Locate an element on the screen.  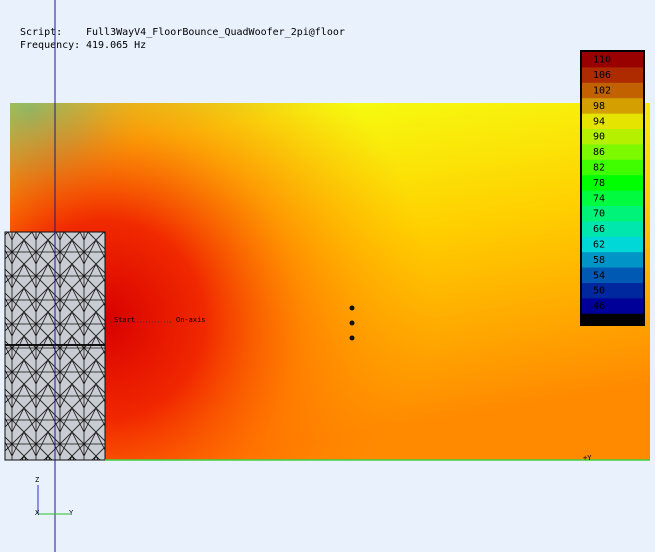
triad-z-label: Z is located at coordinates (37, 480).